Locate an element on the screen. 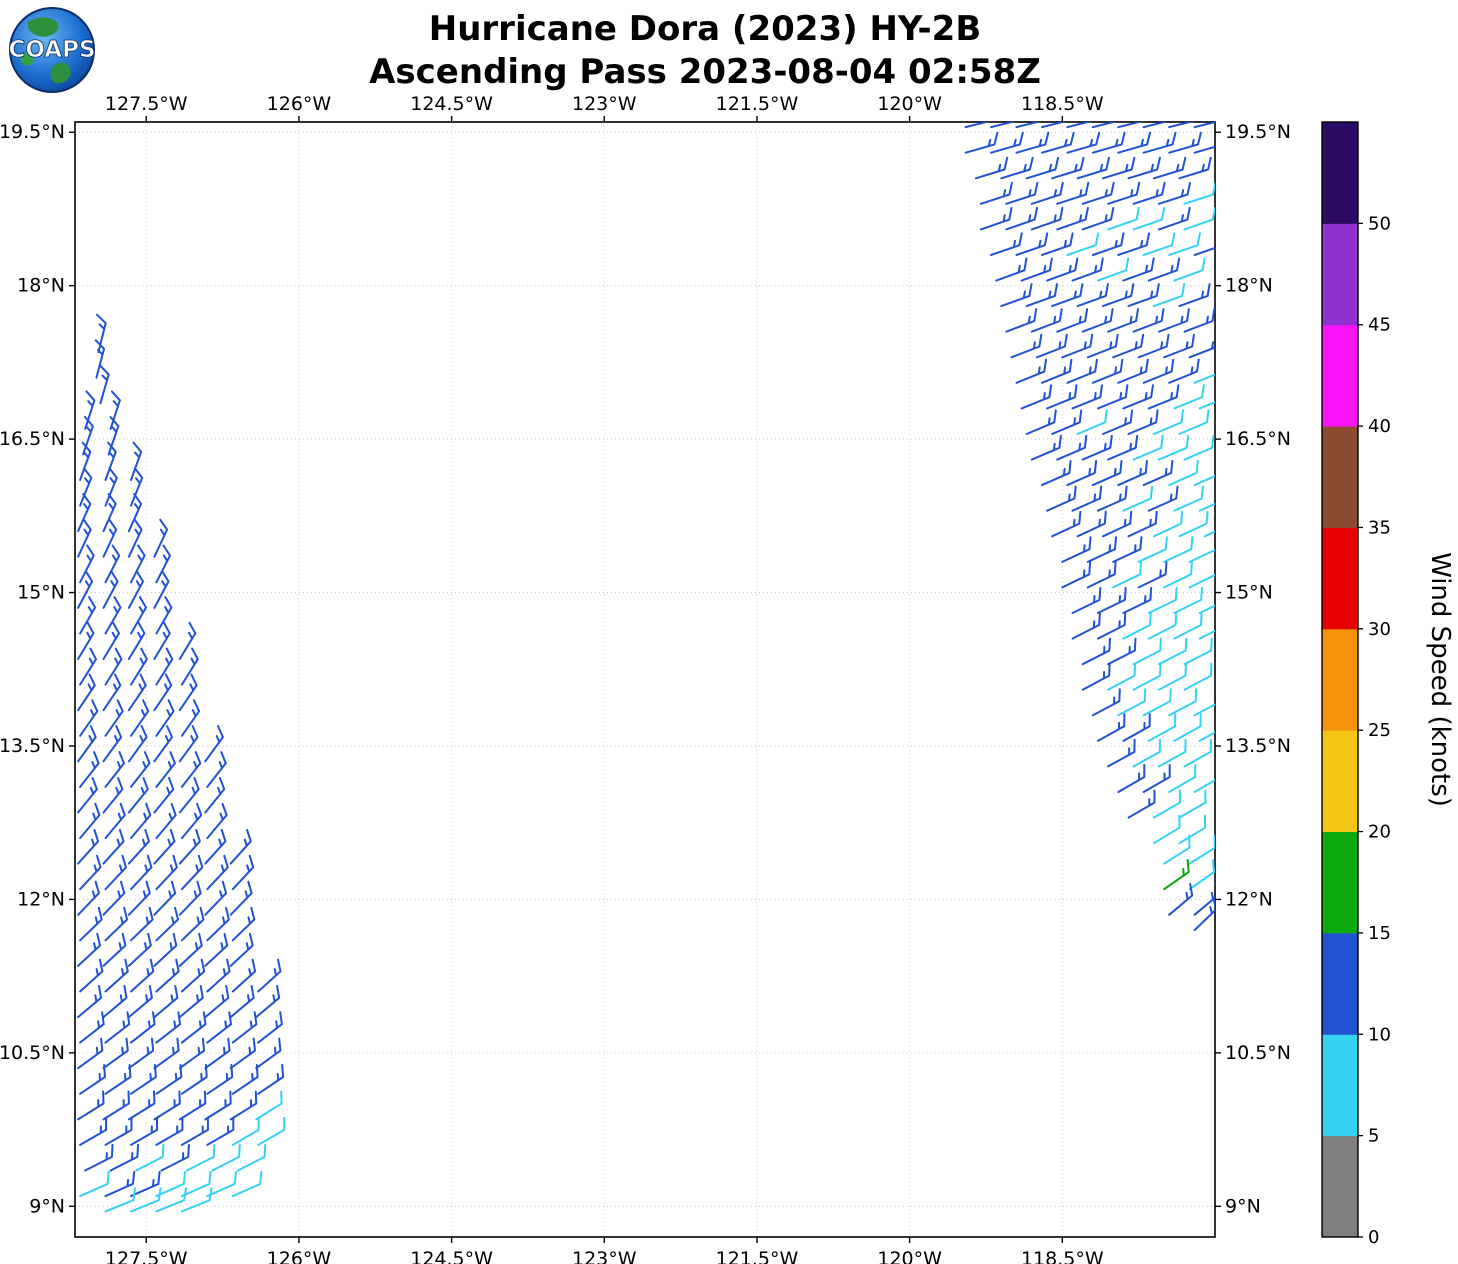 The image size is (1458, 1264). svg-text: 127.5°W is located at coordinates (146, 104).